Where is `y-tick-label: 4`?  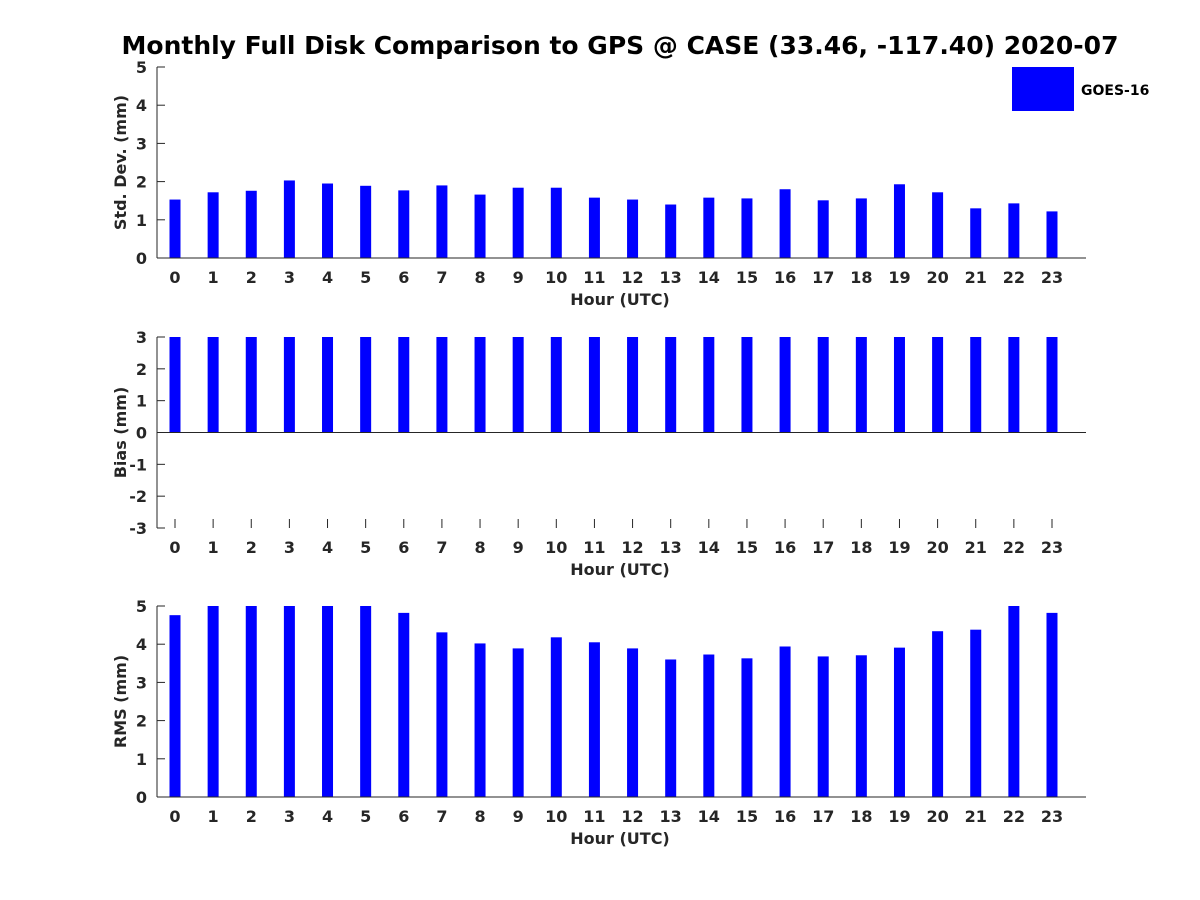 y-tick-label: 4 is located at coordinates (141, 644).